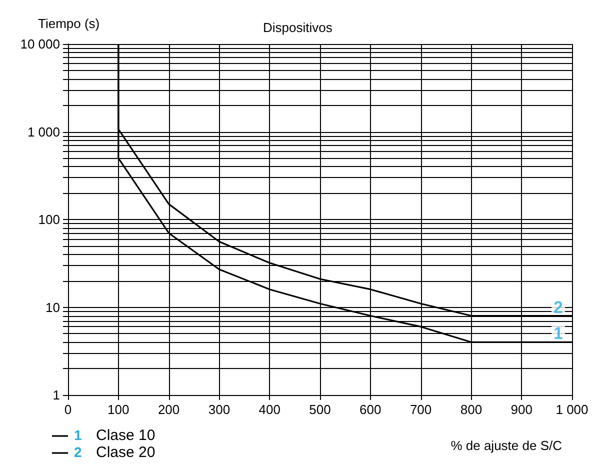  What do you see at coordinates (169, 409) in the screenshot?
I see `x-tick-label: 200` at bounding box center [169, 409].